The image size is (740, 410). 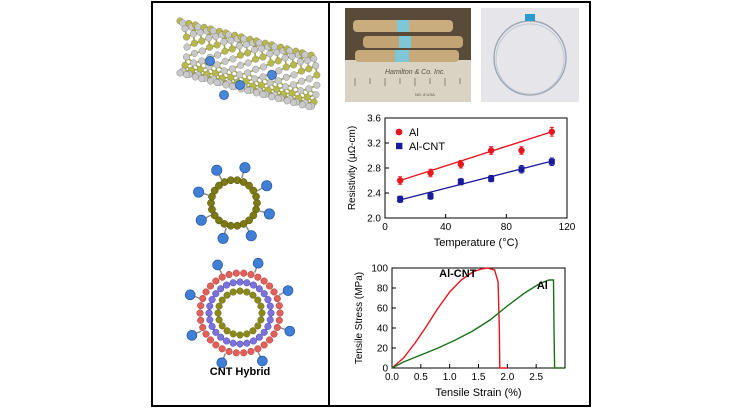 What do you see at coordinates (415, 72) in the screenshot?
I see `photo-ruler-label: Hamilton & Co. Inc.` at bounding box center [415, 72].